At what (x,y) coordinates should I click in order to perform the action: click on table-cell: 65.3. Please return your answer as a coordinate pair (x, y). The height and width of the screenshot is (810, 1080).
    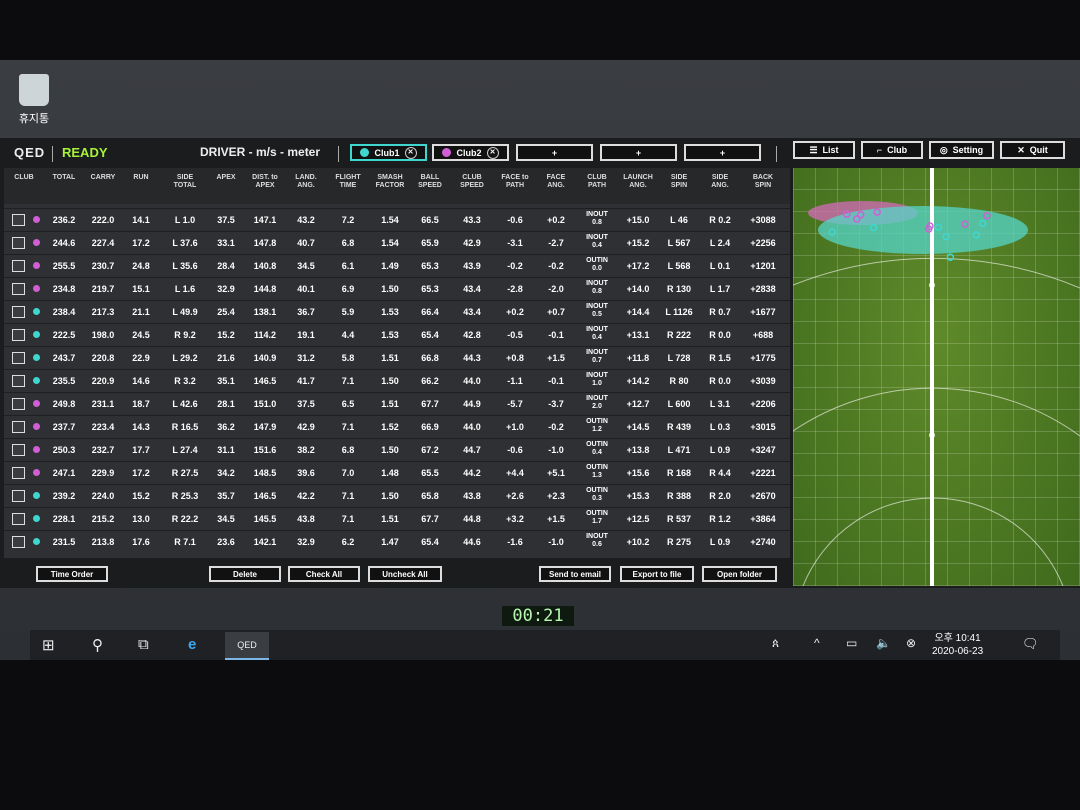
    Looking at the image, I should click on (430, 289).